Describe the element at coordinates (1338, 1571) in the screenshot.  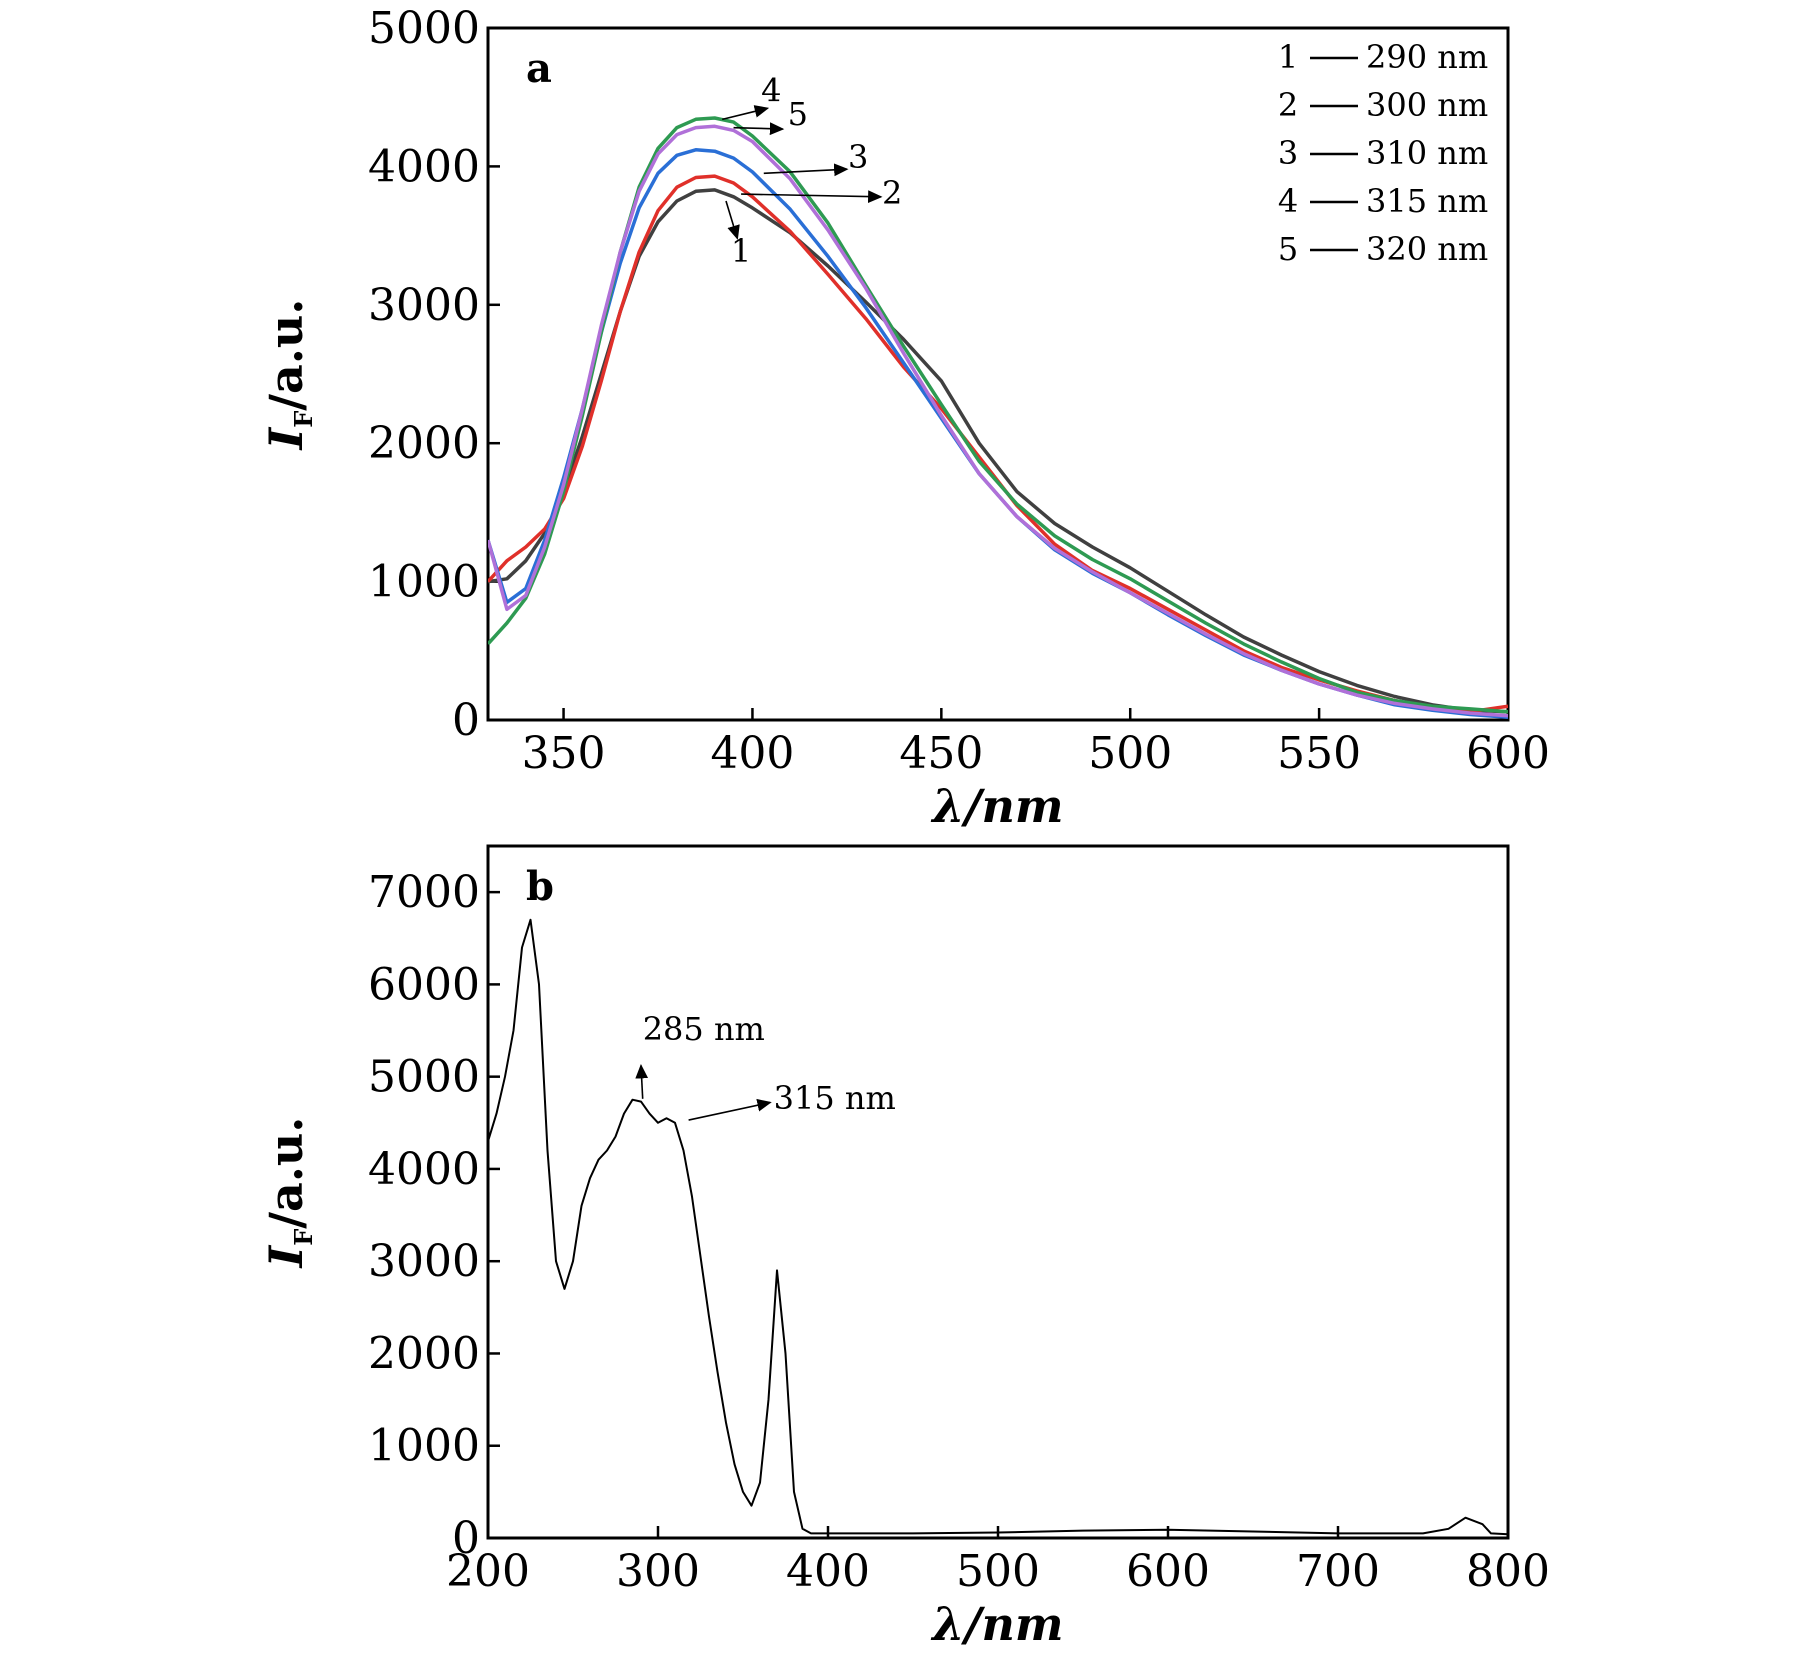
I see `x-tick-label: 700` at that location.